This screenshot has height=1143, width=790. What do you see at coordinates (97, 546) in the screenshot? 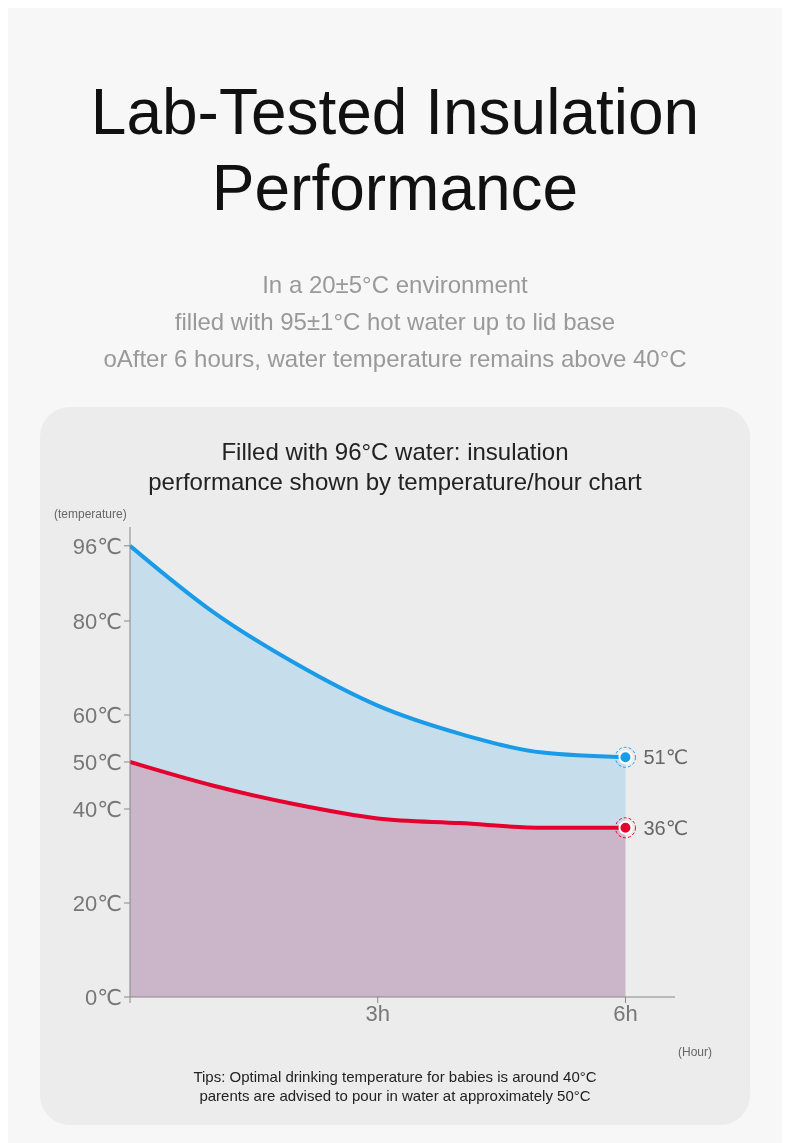
I see `y-tick-label: 96℃` at bounding box center [97, 546].